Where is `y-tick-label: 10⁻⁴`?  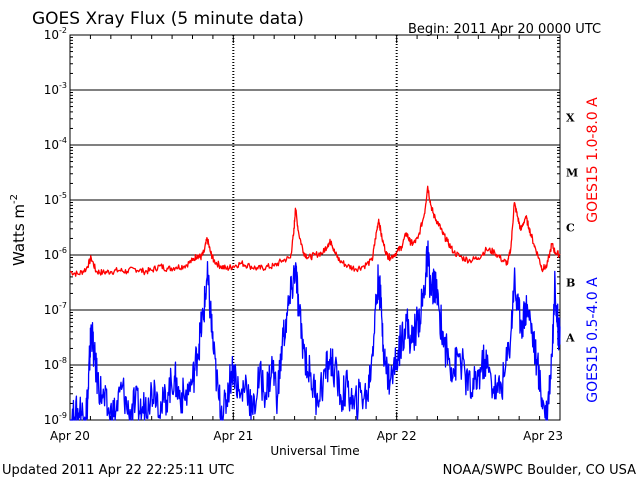
y-tick-label: 10⁻⁴ is located at coordinates (55, 144).